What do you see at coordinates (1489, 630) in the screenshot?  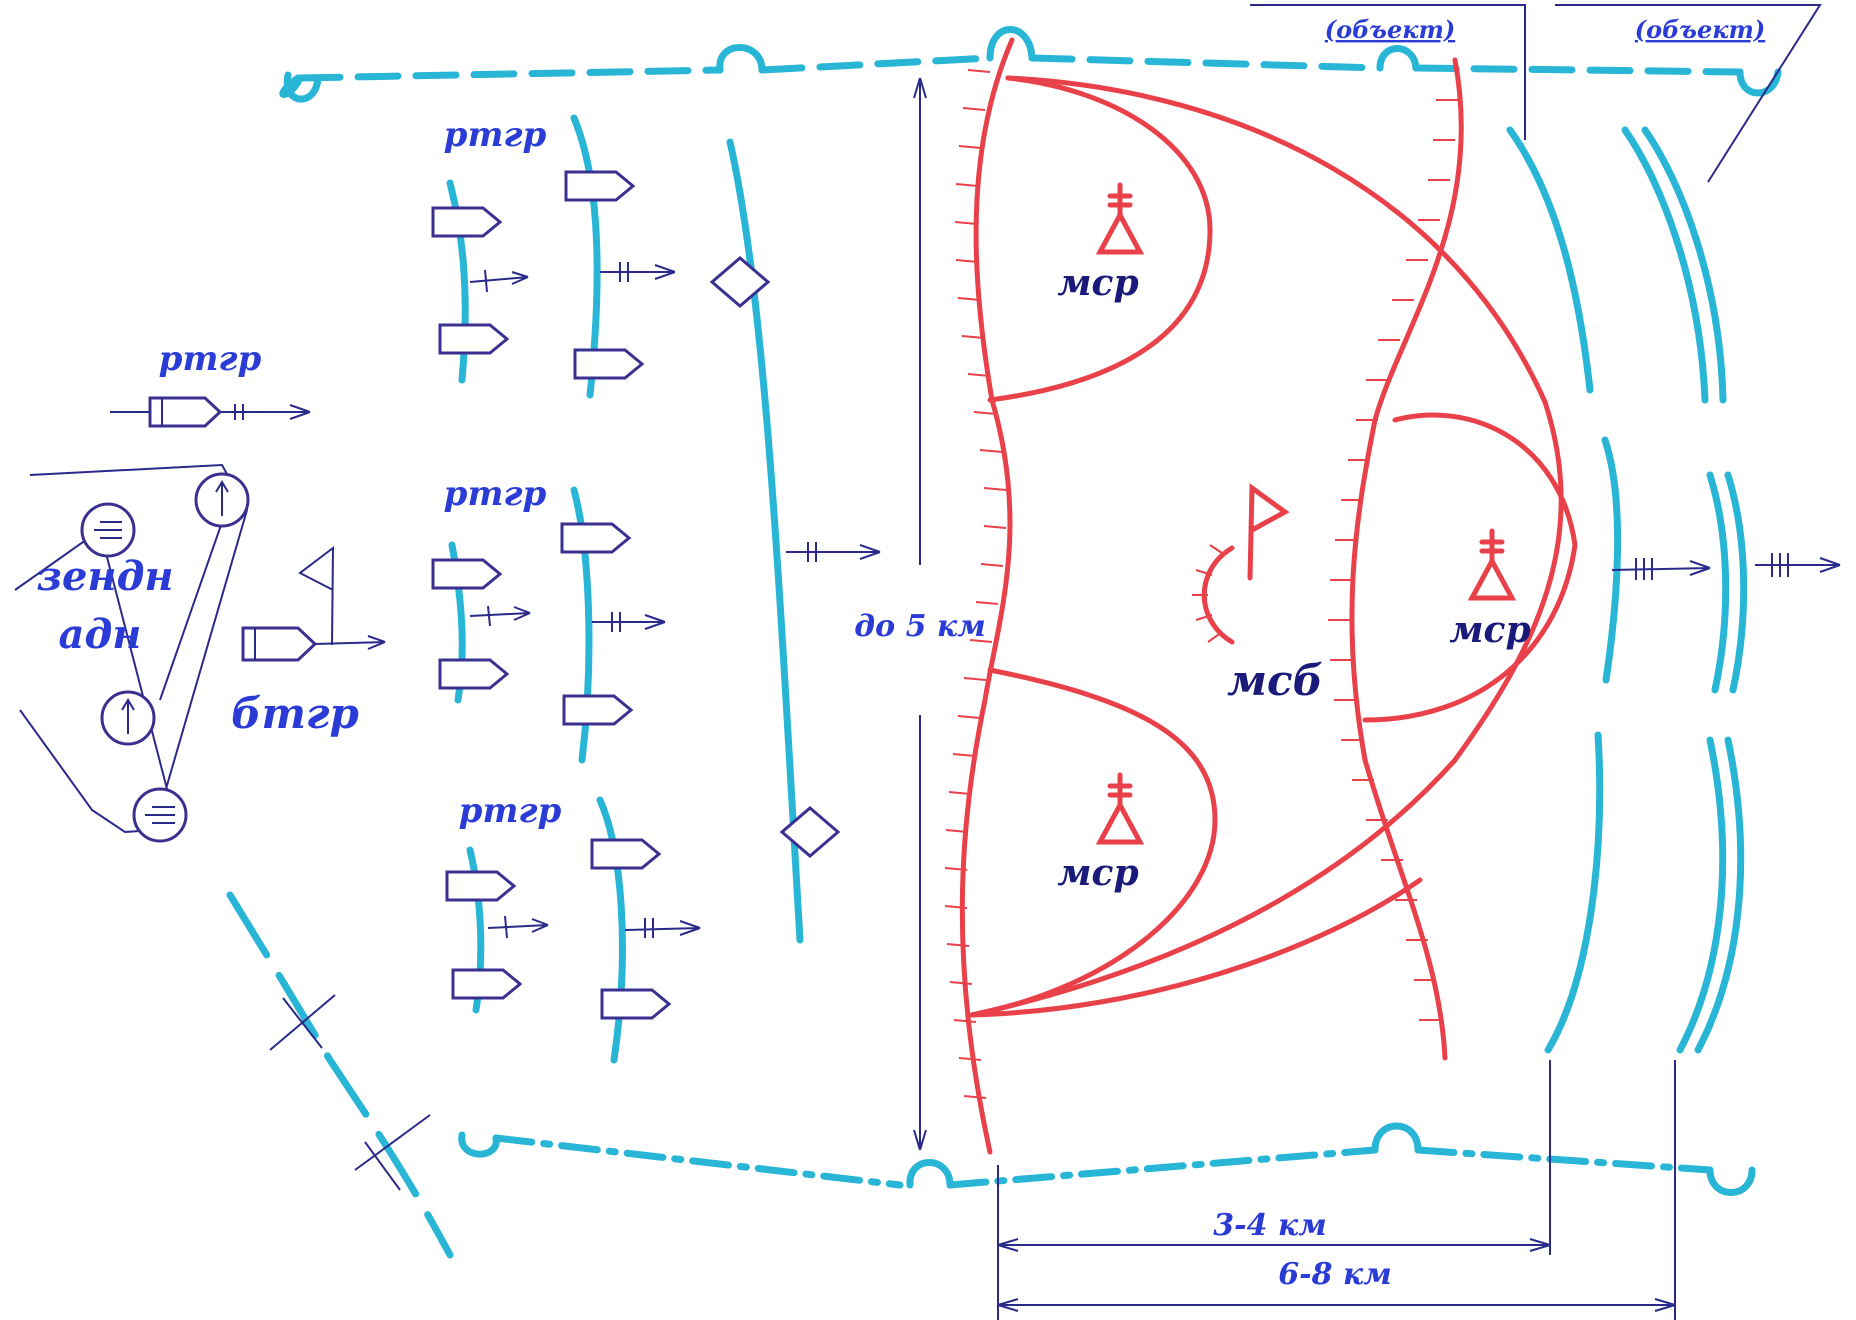 I see `label-msr-right: мср` at bounding box center [1489, 630].